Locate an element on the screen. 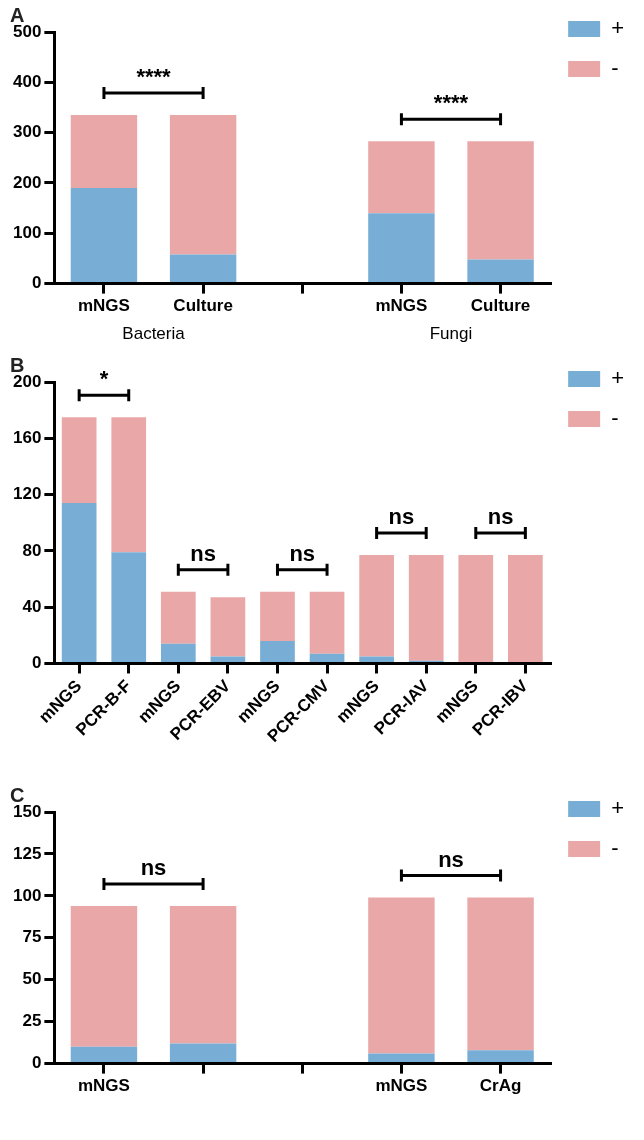  x-tick-label: CrAg is located at coordinates (500, 1086).